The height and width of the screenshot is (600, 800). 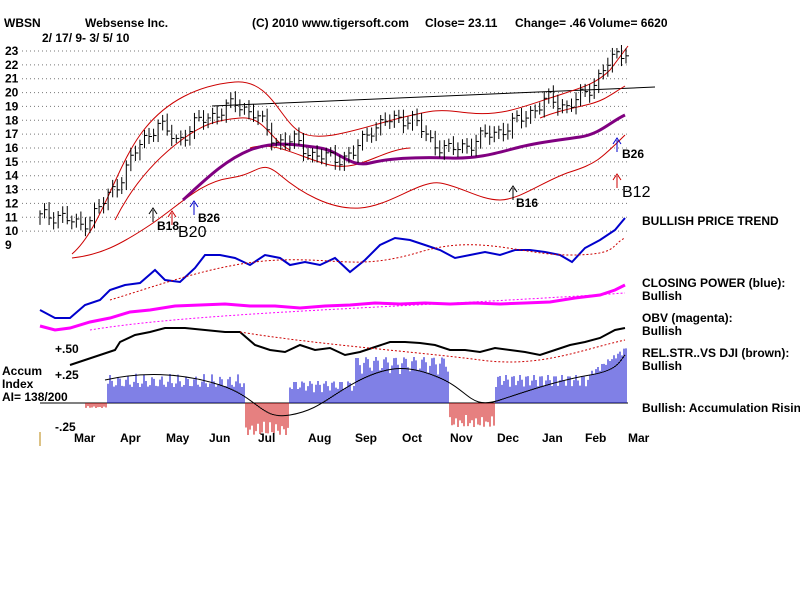 I want to click on accum-status: Bullish: Accumulation Rising, so click(x=721, y=408).